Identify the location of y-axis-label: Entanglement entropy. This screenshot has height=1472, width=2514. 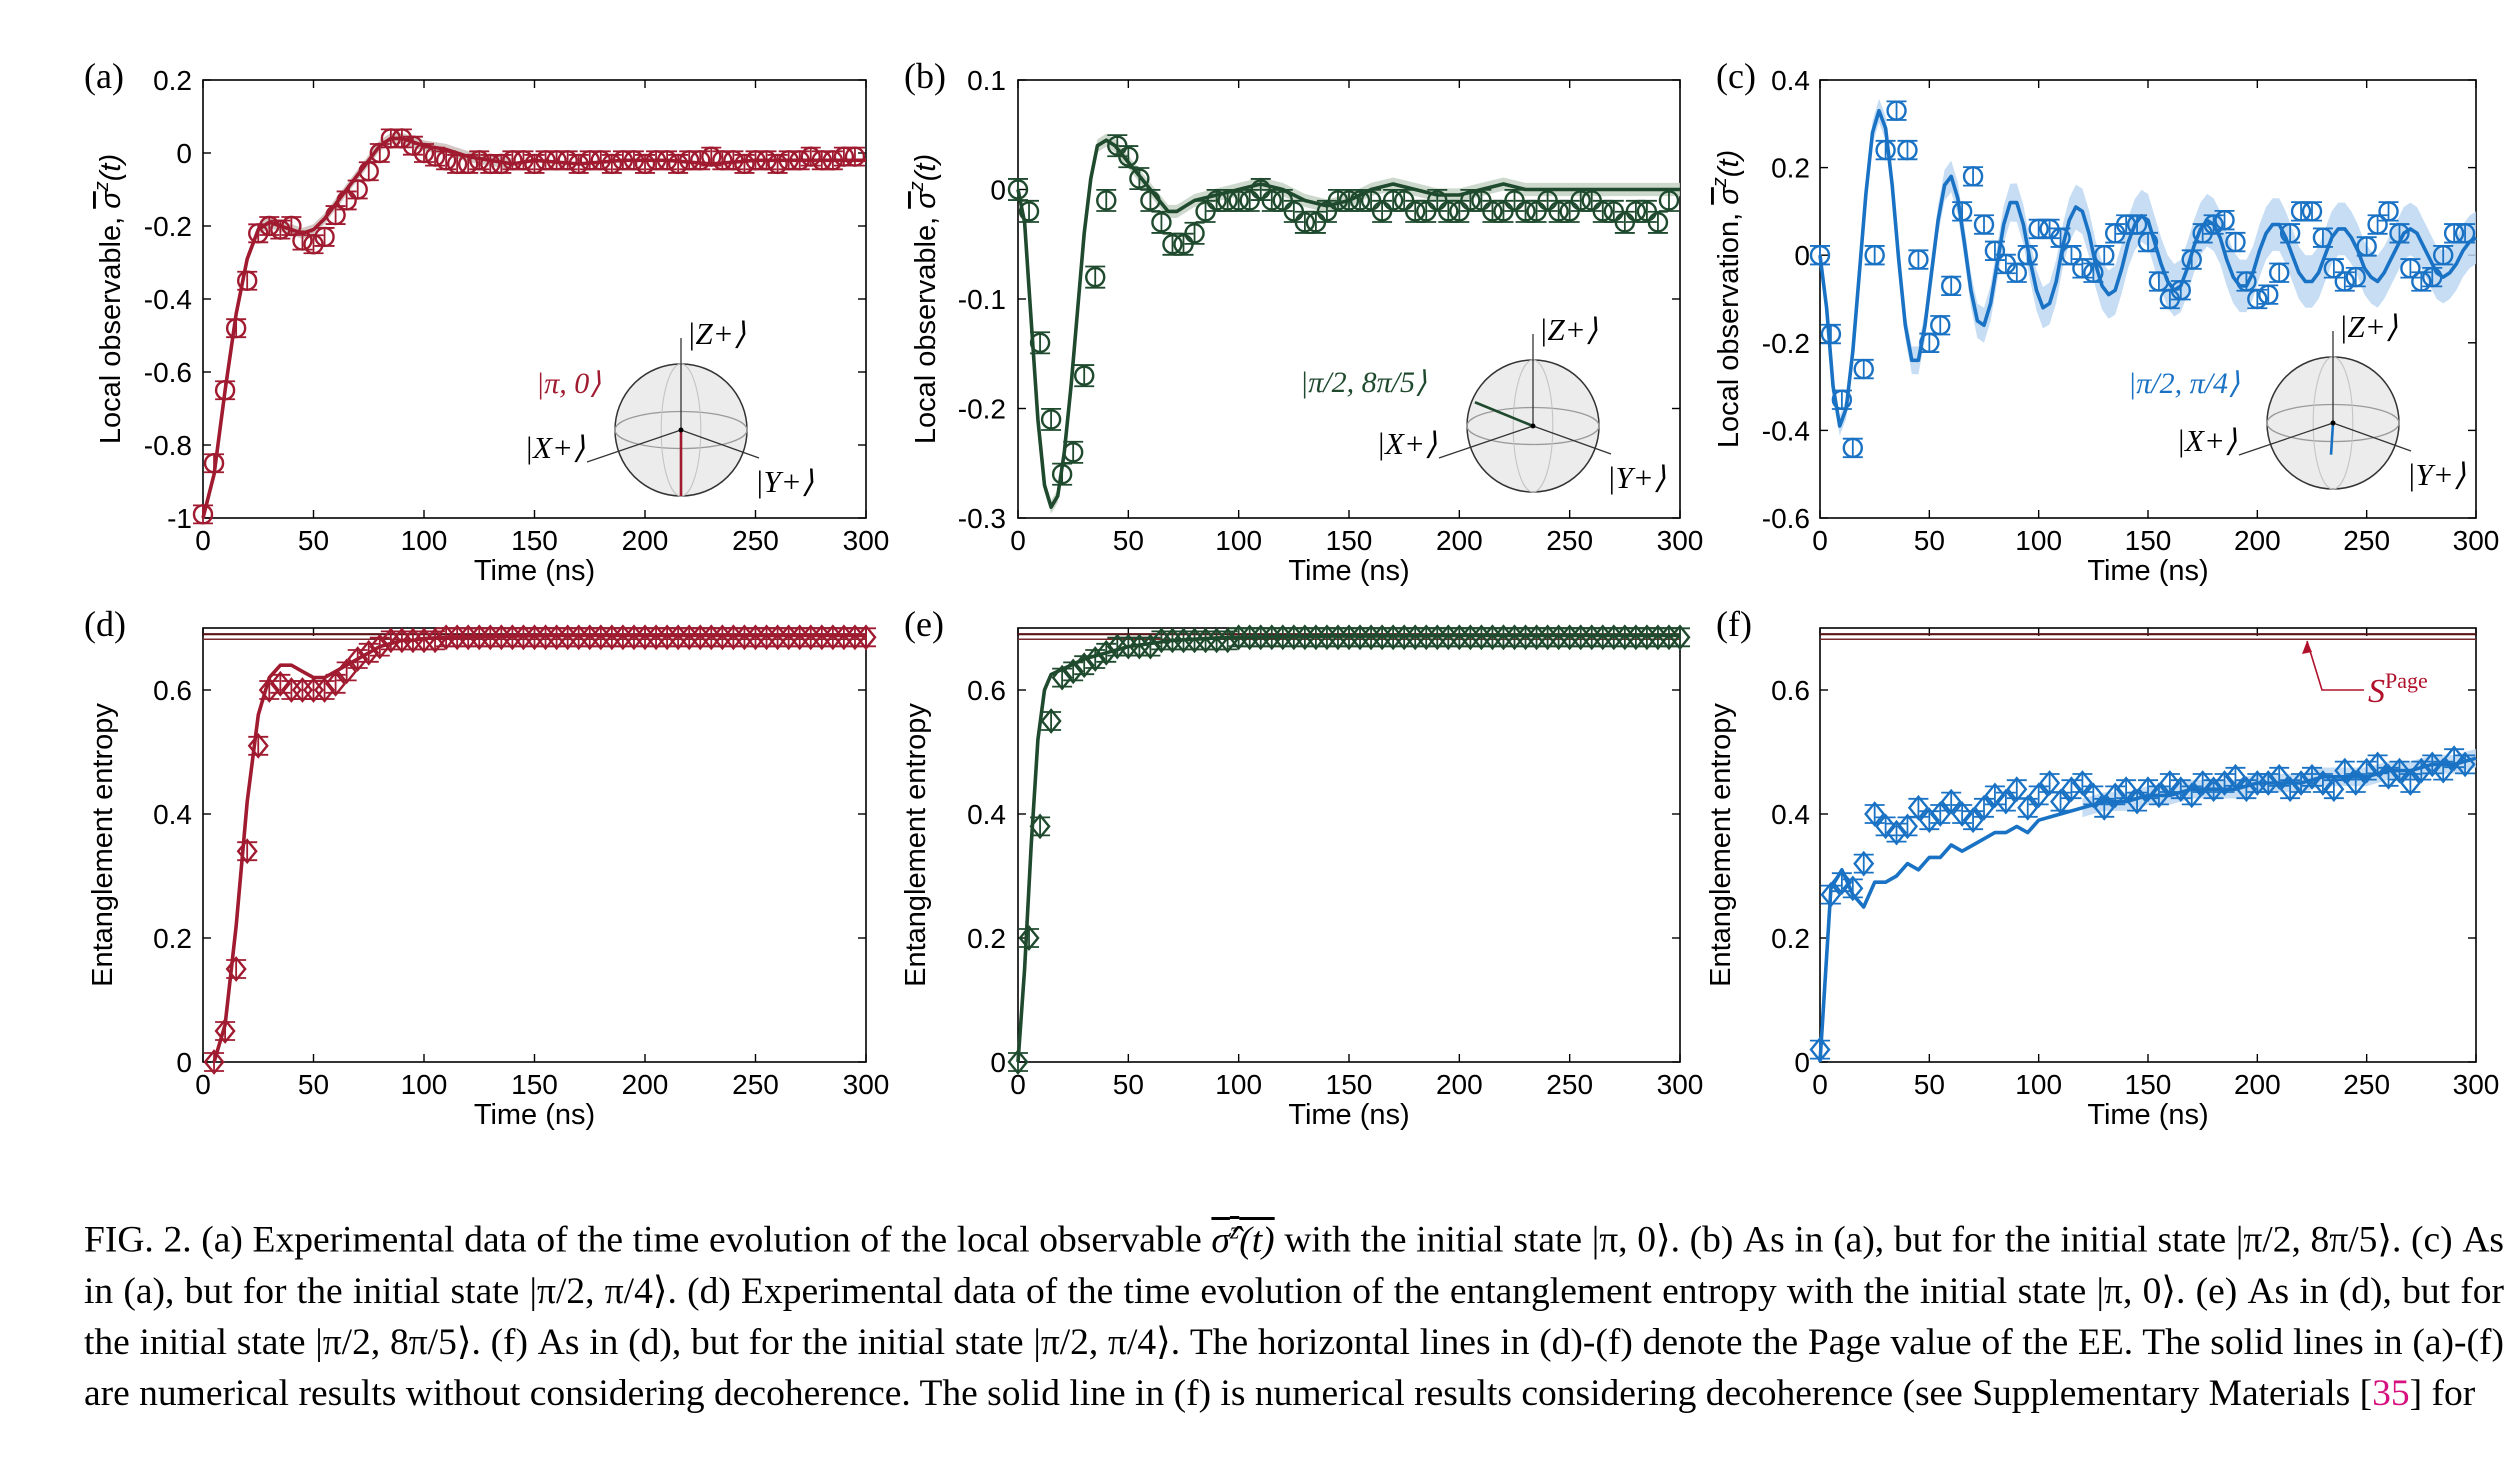
(916, 845).